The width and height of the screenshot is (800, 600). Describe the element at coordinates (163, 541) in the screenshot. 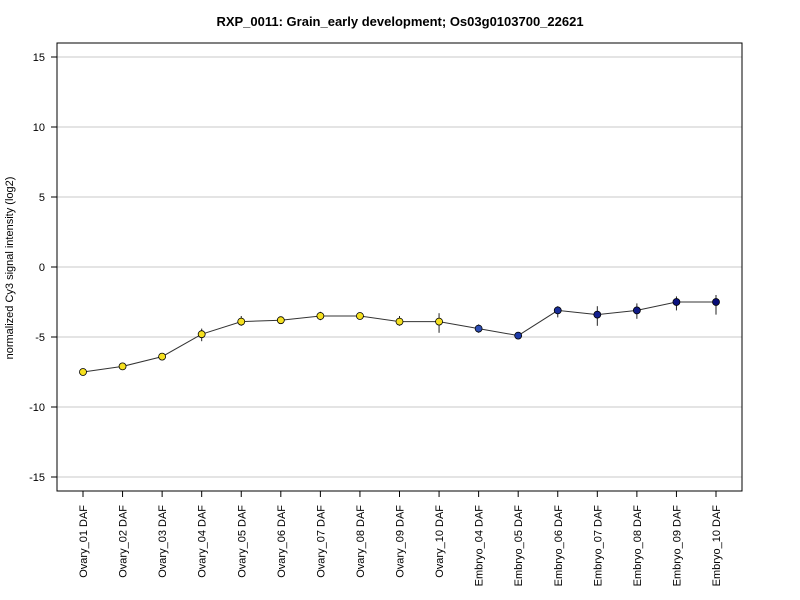

I see `x-tick-label: Ovary_03 DAF` at that location.